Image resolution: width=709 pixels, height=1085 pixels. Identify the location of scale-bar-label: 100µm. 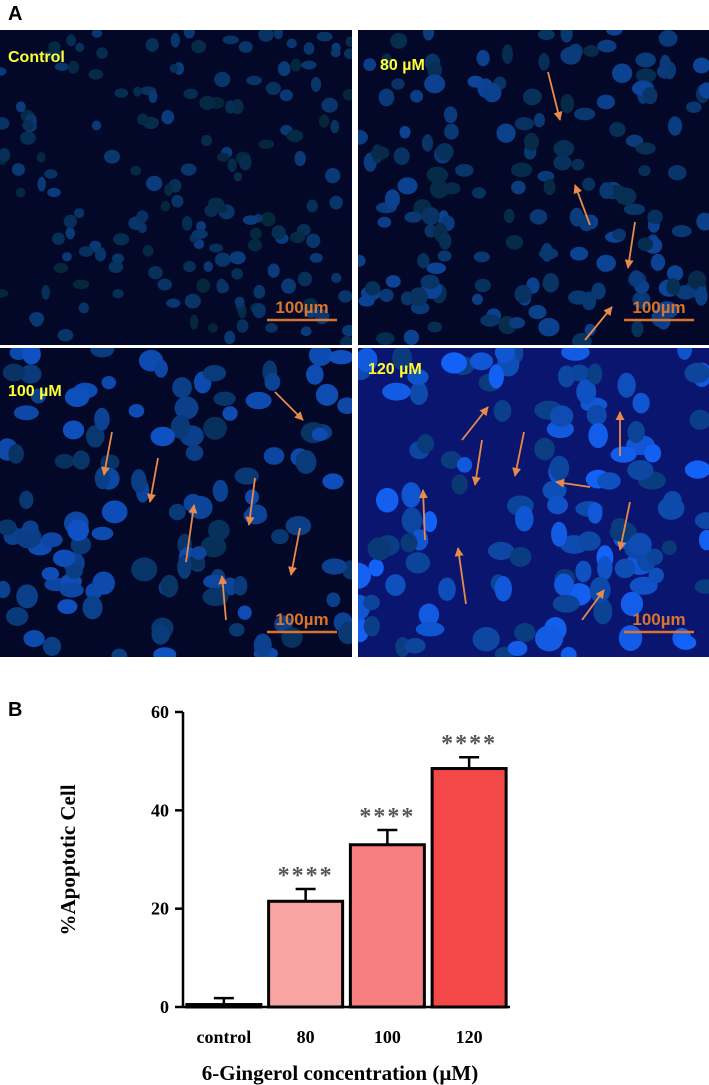
(658, 619).